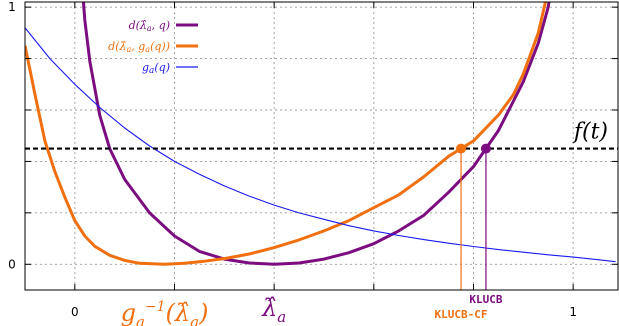 This screenshot has height=326, width=619. Describe the element at coordinates (12, 7) in the screenshot. I see `y-tick-label: 1` at that location.